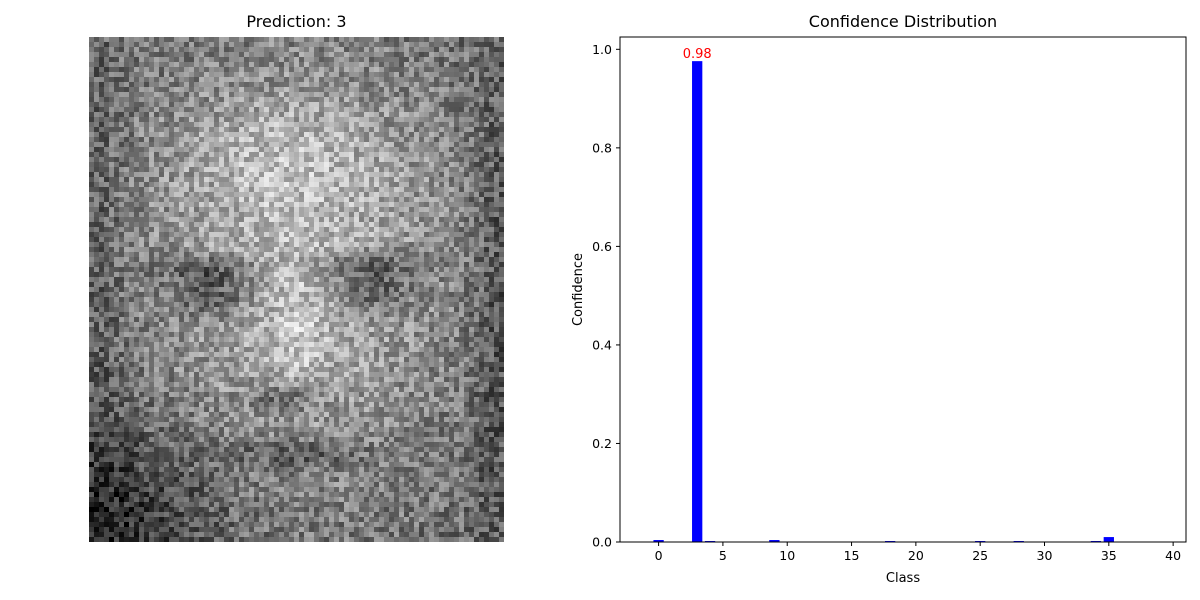  What do you see at coordinates (980, 555) in the screenshot?
I see `x-tick-label: 25` at bounding box center [980, 555].